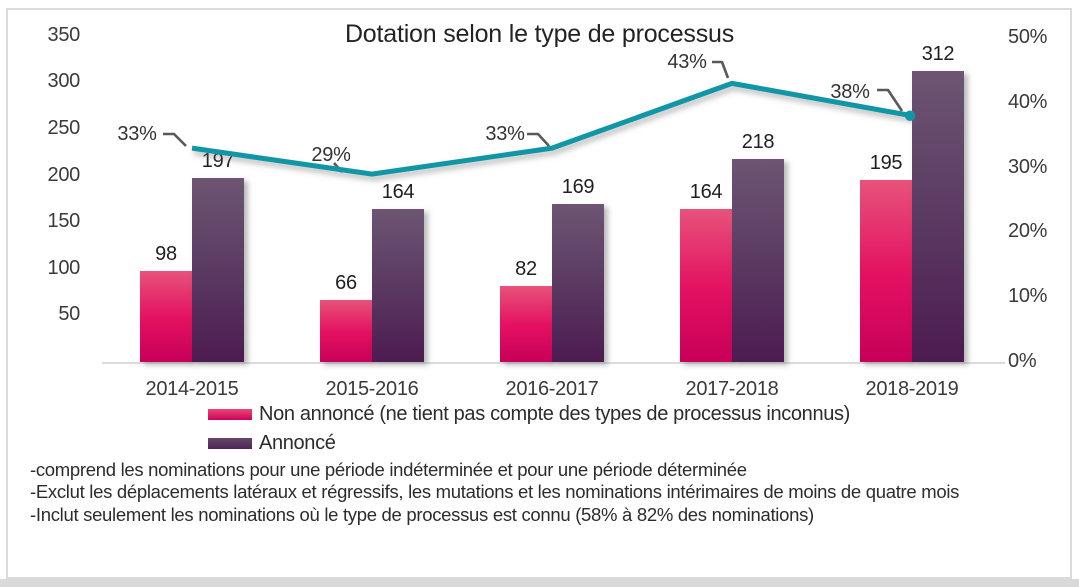 This screenshot has height=587, width=1079. What do you see at coordinates (64, 128) in the screenshot?
I see `left-axis-tick: 250` at bounding box center [64, 128].